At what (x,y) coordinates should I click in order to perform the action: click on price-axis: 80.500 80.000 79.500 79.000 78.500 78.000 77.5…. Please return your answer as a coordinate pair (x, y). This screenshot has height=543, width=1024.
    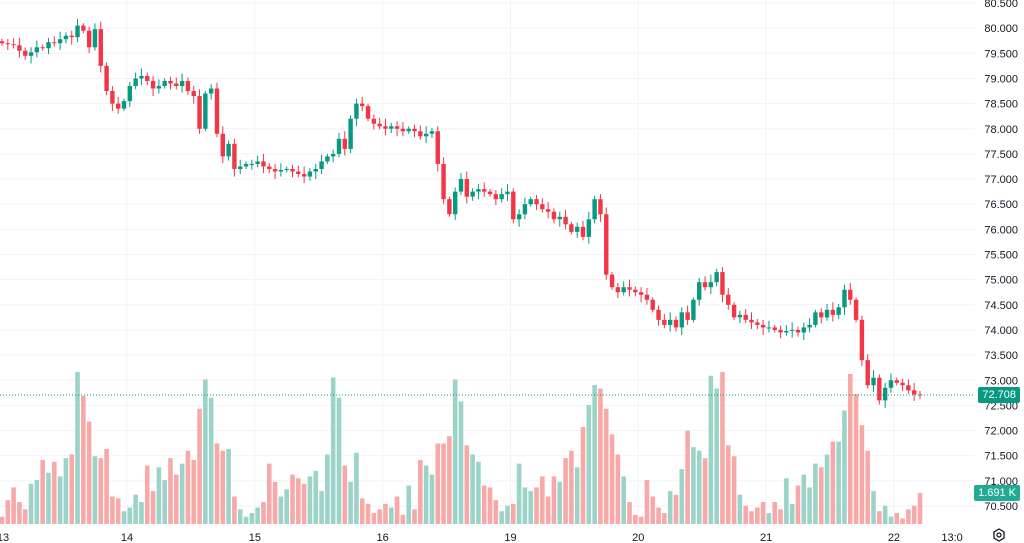
    Looking at the image, I should click on (1001, 256).